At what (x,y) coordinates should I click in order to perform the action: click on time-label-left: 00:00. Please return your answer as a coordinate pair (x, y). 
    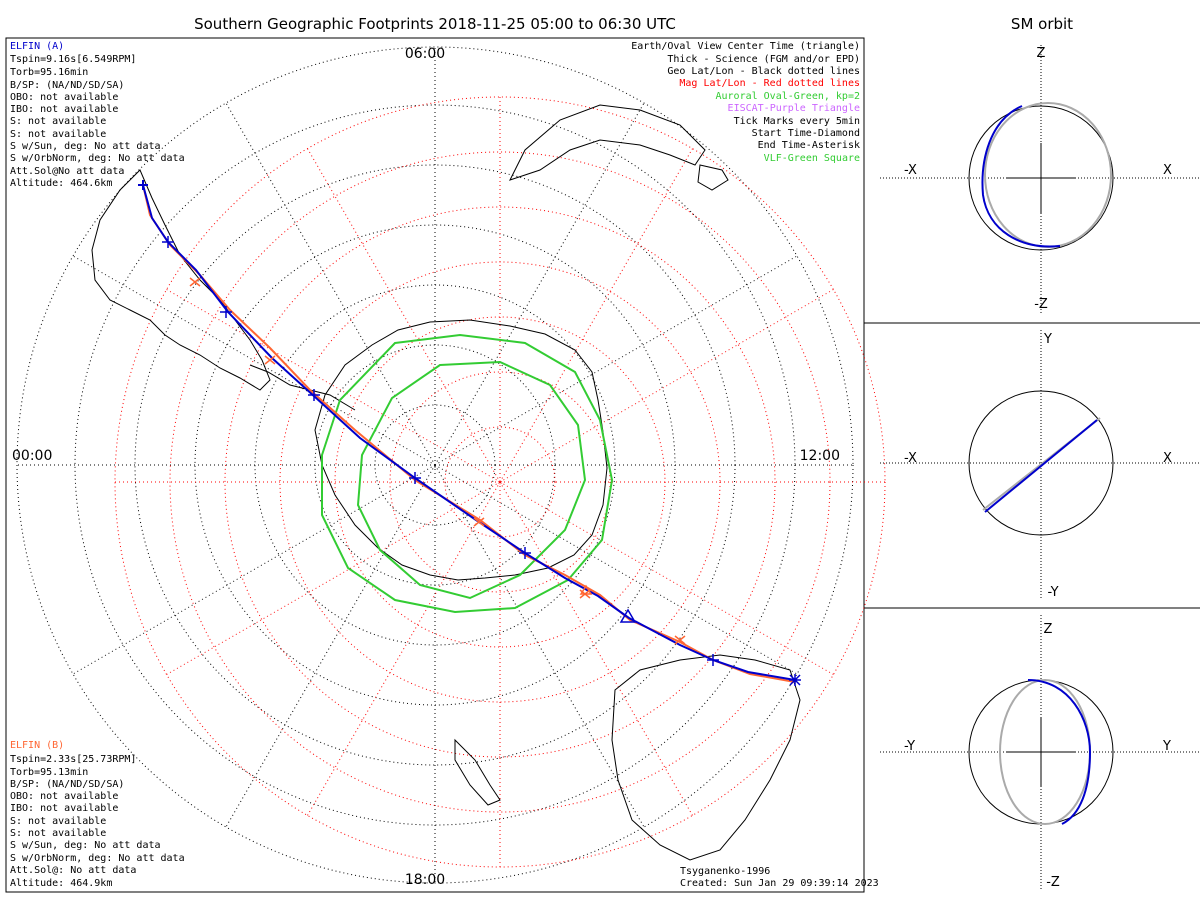
    Looking at the image, I should click on (32, 456).